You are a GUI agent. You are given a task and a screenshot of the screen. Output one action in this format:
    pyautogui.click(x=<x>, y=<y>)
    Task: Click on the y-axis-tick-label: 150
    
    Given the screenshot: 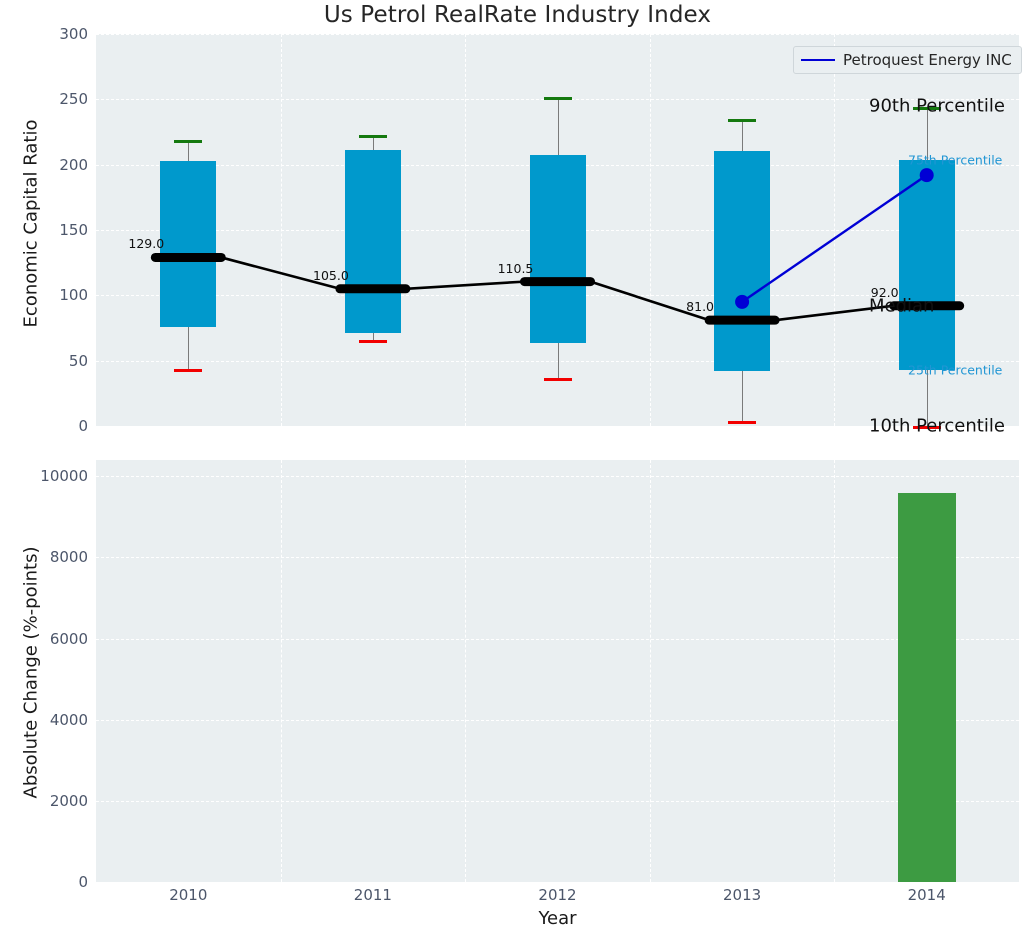 What is the action you would take?
    pyautogui.click(x=73, y=230)
    